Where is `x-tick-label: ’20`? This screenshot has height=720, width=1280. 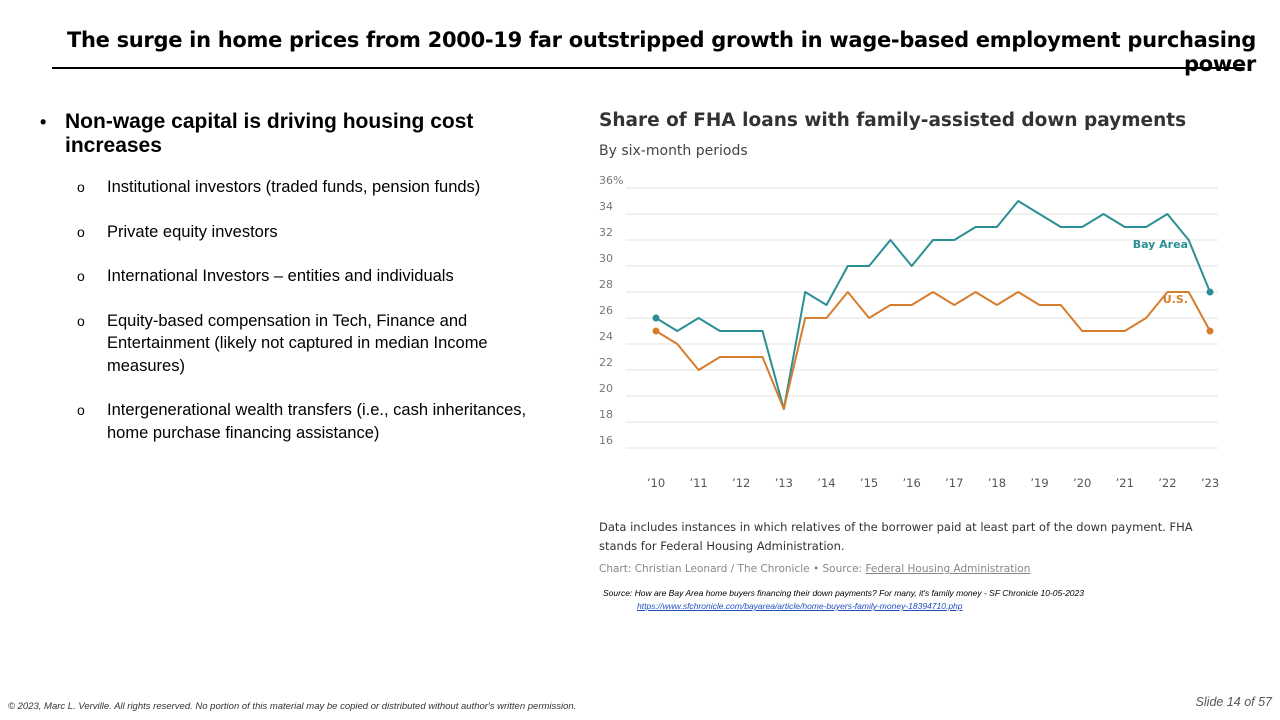
x-tick-label: ’20 is located at coordinates (1082, 483).